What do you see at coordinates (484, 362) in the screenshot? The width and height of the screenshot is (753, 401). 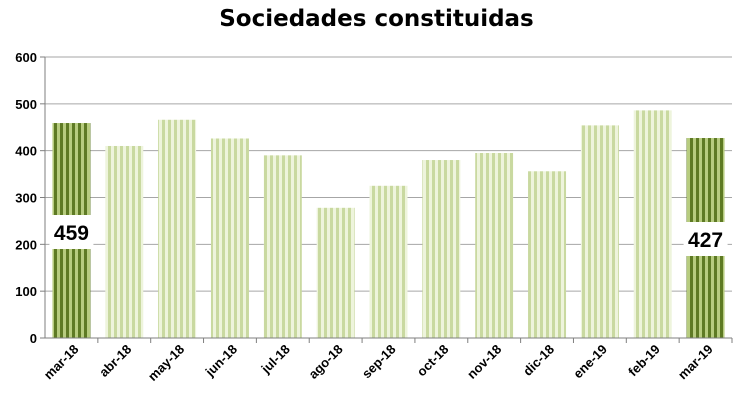 I see `x-tick-label: nov-18` at bounding box center [484, 362].